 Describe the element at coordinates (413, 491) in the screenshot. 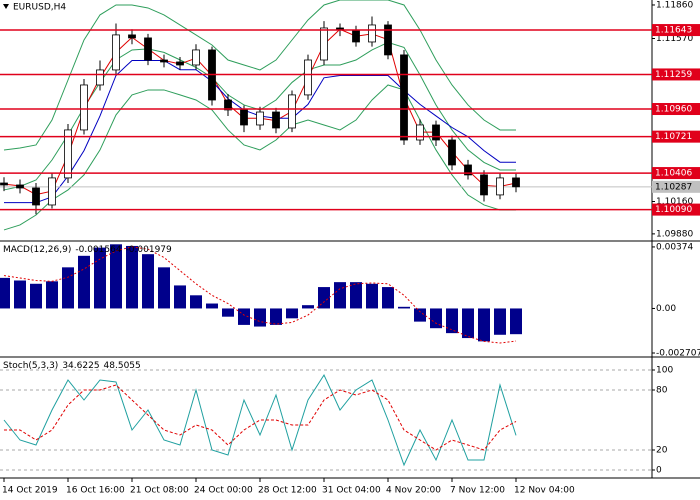

I see `x-tick-label: 4 Nov 20:00` at that location.